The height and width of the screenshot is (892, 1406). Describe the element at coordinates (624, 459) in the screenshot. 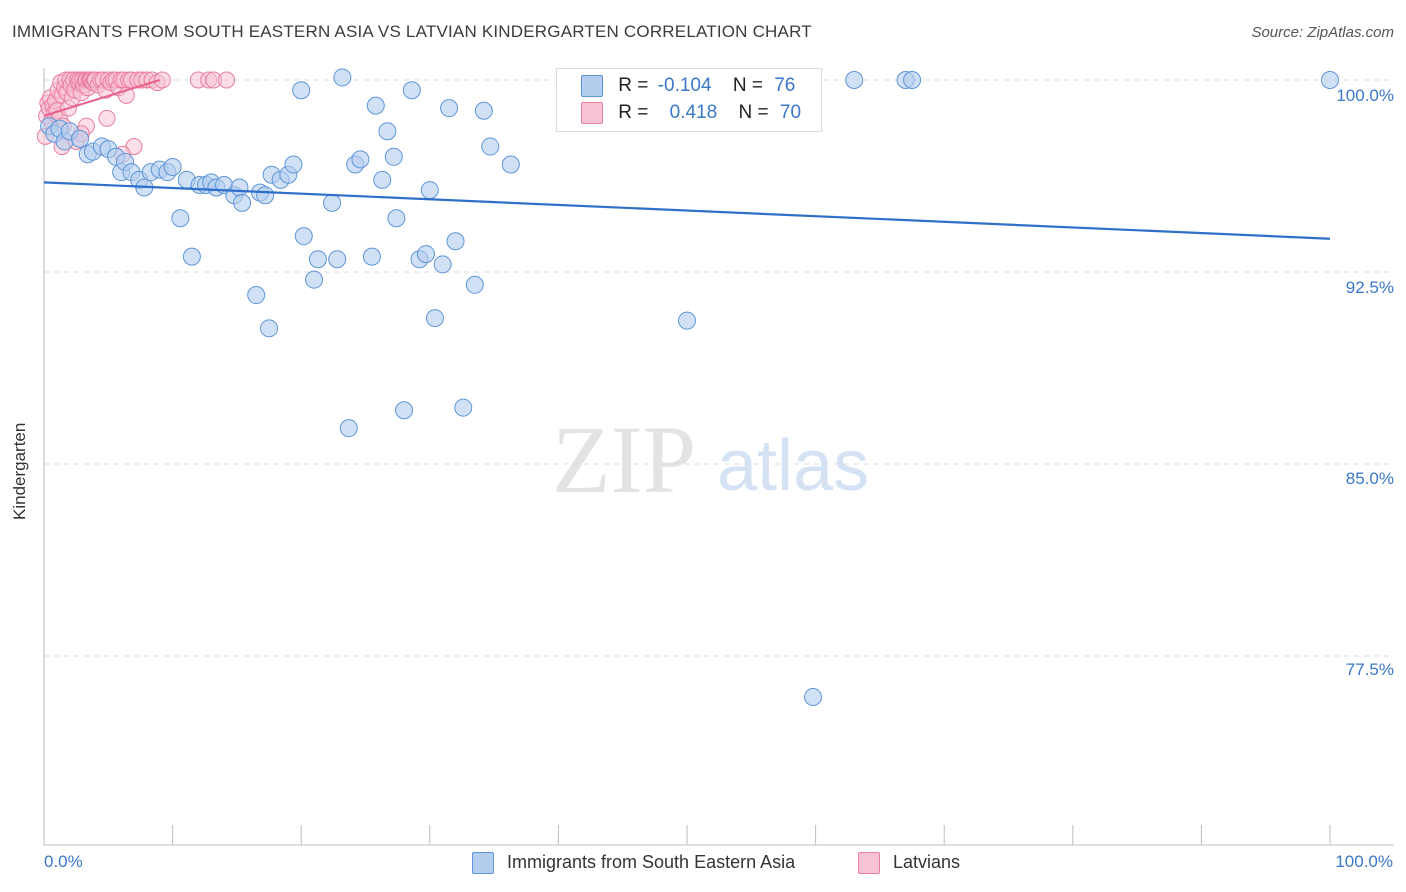

I see `watermark-zip: ZIP` at that location.